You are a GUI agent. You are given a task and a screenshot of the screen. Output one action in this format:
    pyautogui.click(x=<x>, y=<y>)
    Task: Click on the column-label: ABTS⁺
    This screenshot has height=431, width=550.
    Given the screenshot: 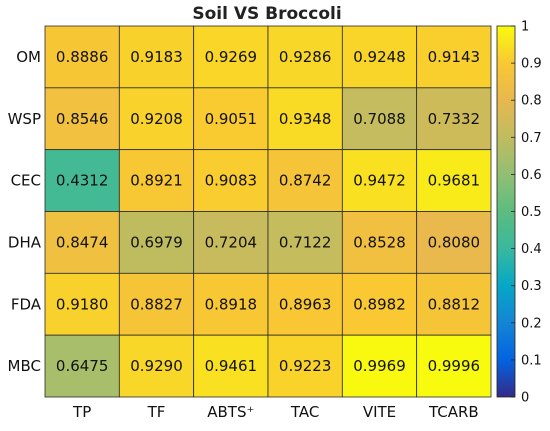 What is the action you would take?
    pyautogui.click(x=230, y=412)
    